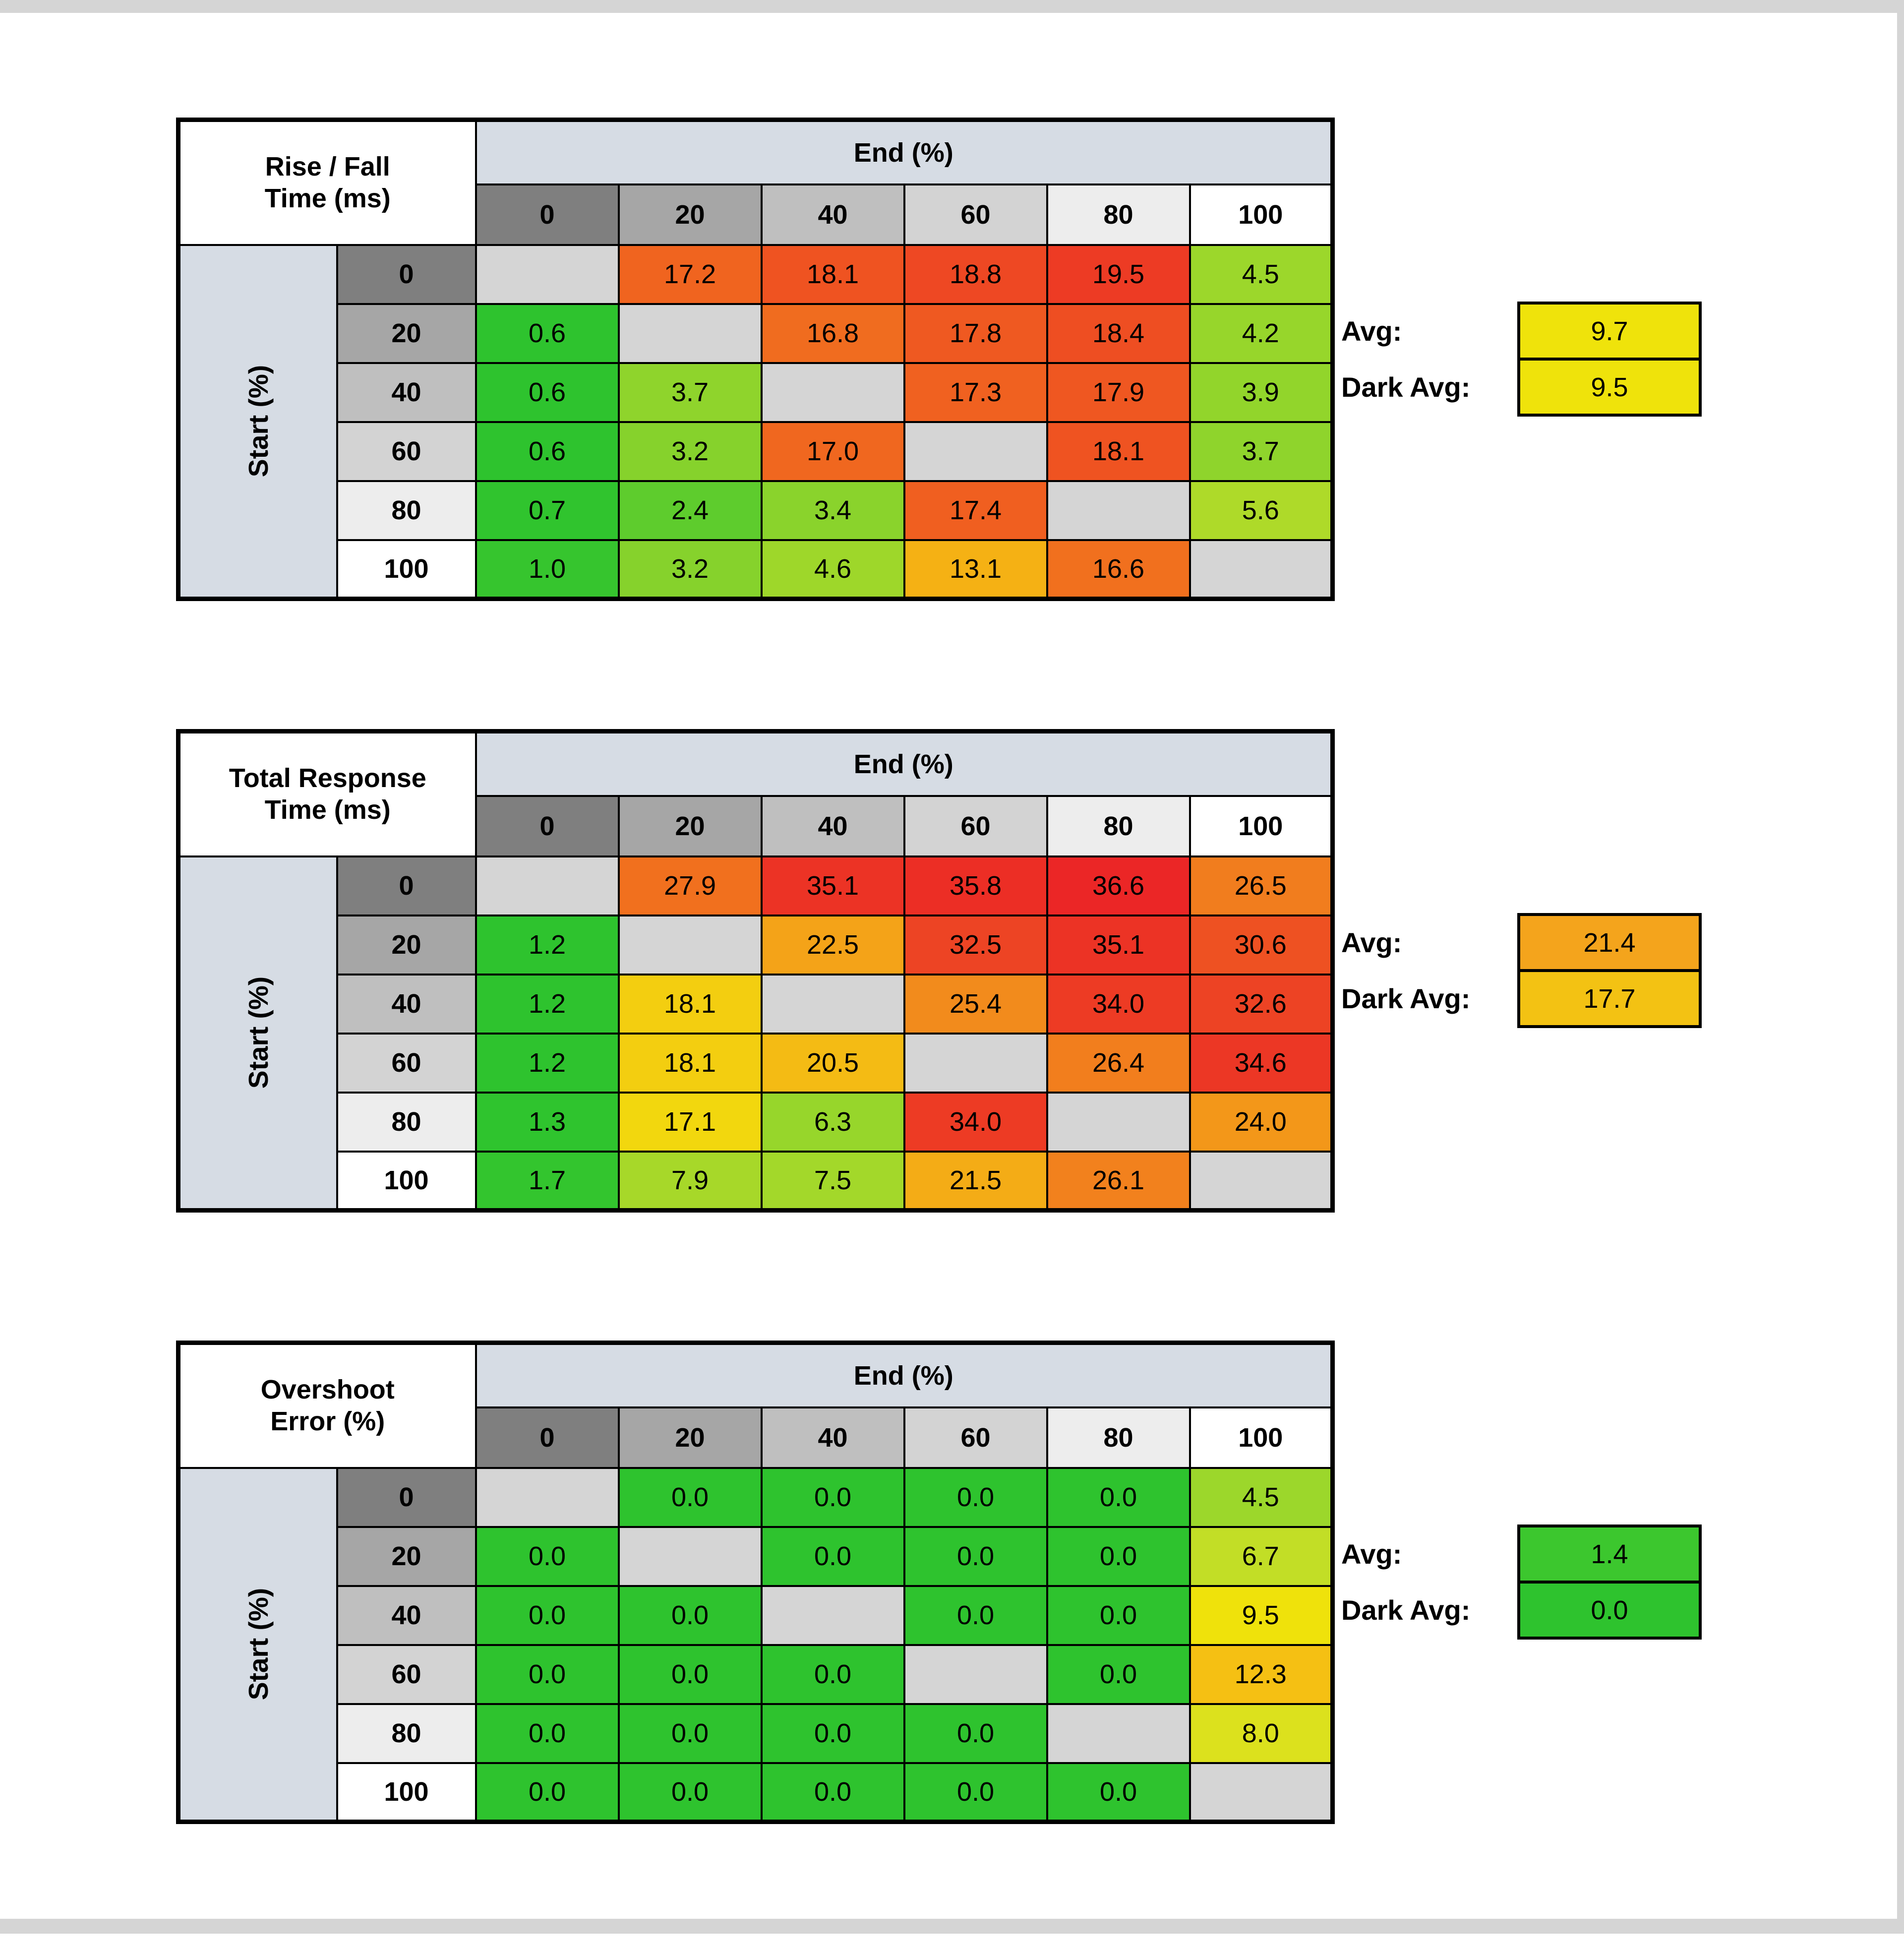  Describe the element at coordinates (1118, 451) in the screenshot. I see `heatmap-cell: 18.1` at that location.